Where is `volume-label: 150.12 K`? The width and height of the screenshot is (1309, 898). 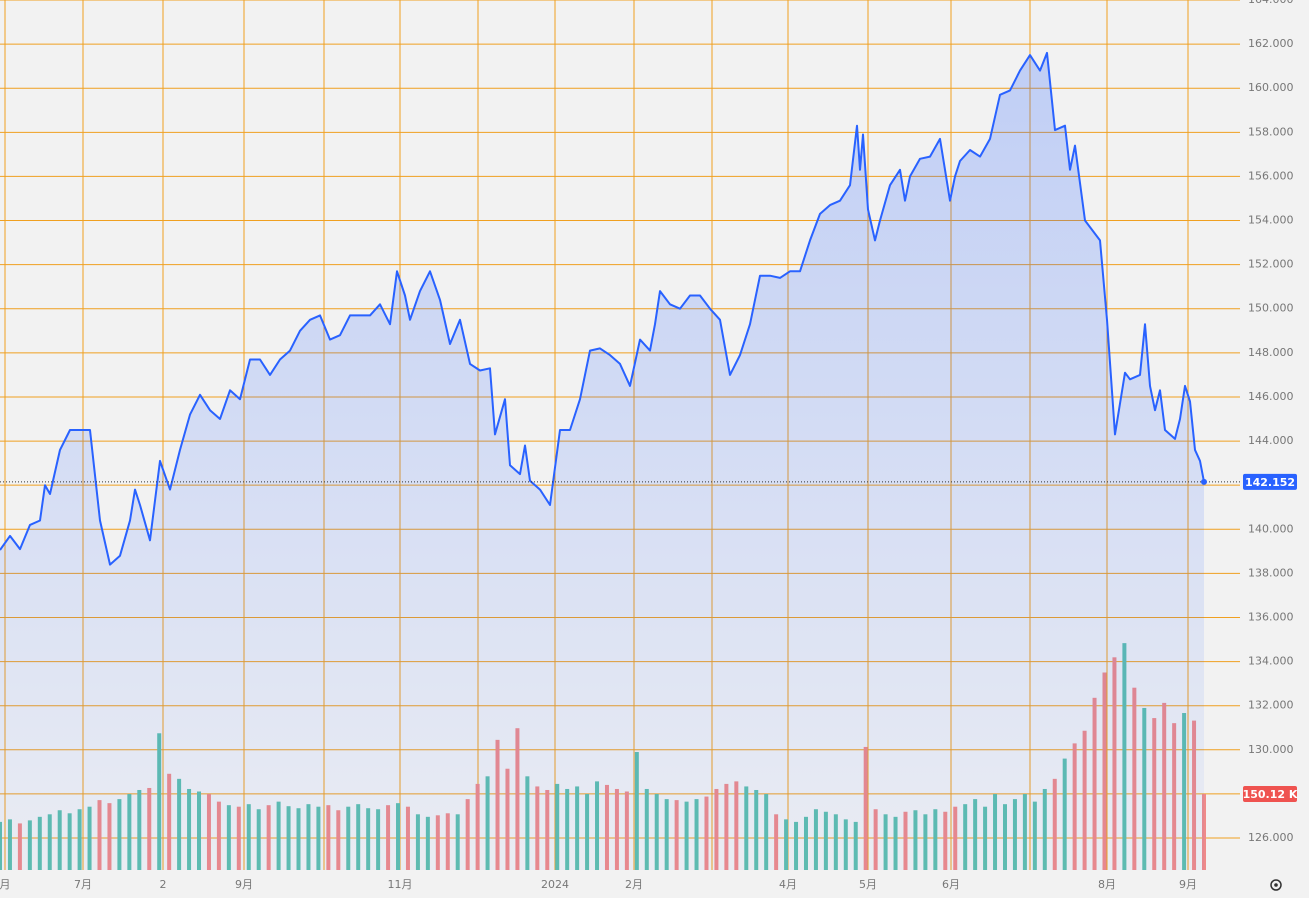
volume-label: 150.12 K is located at coordinates (1270, 794).